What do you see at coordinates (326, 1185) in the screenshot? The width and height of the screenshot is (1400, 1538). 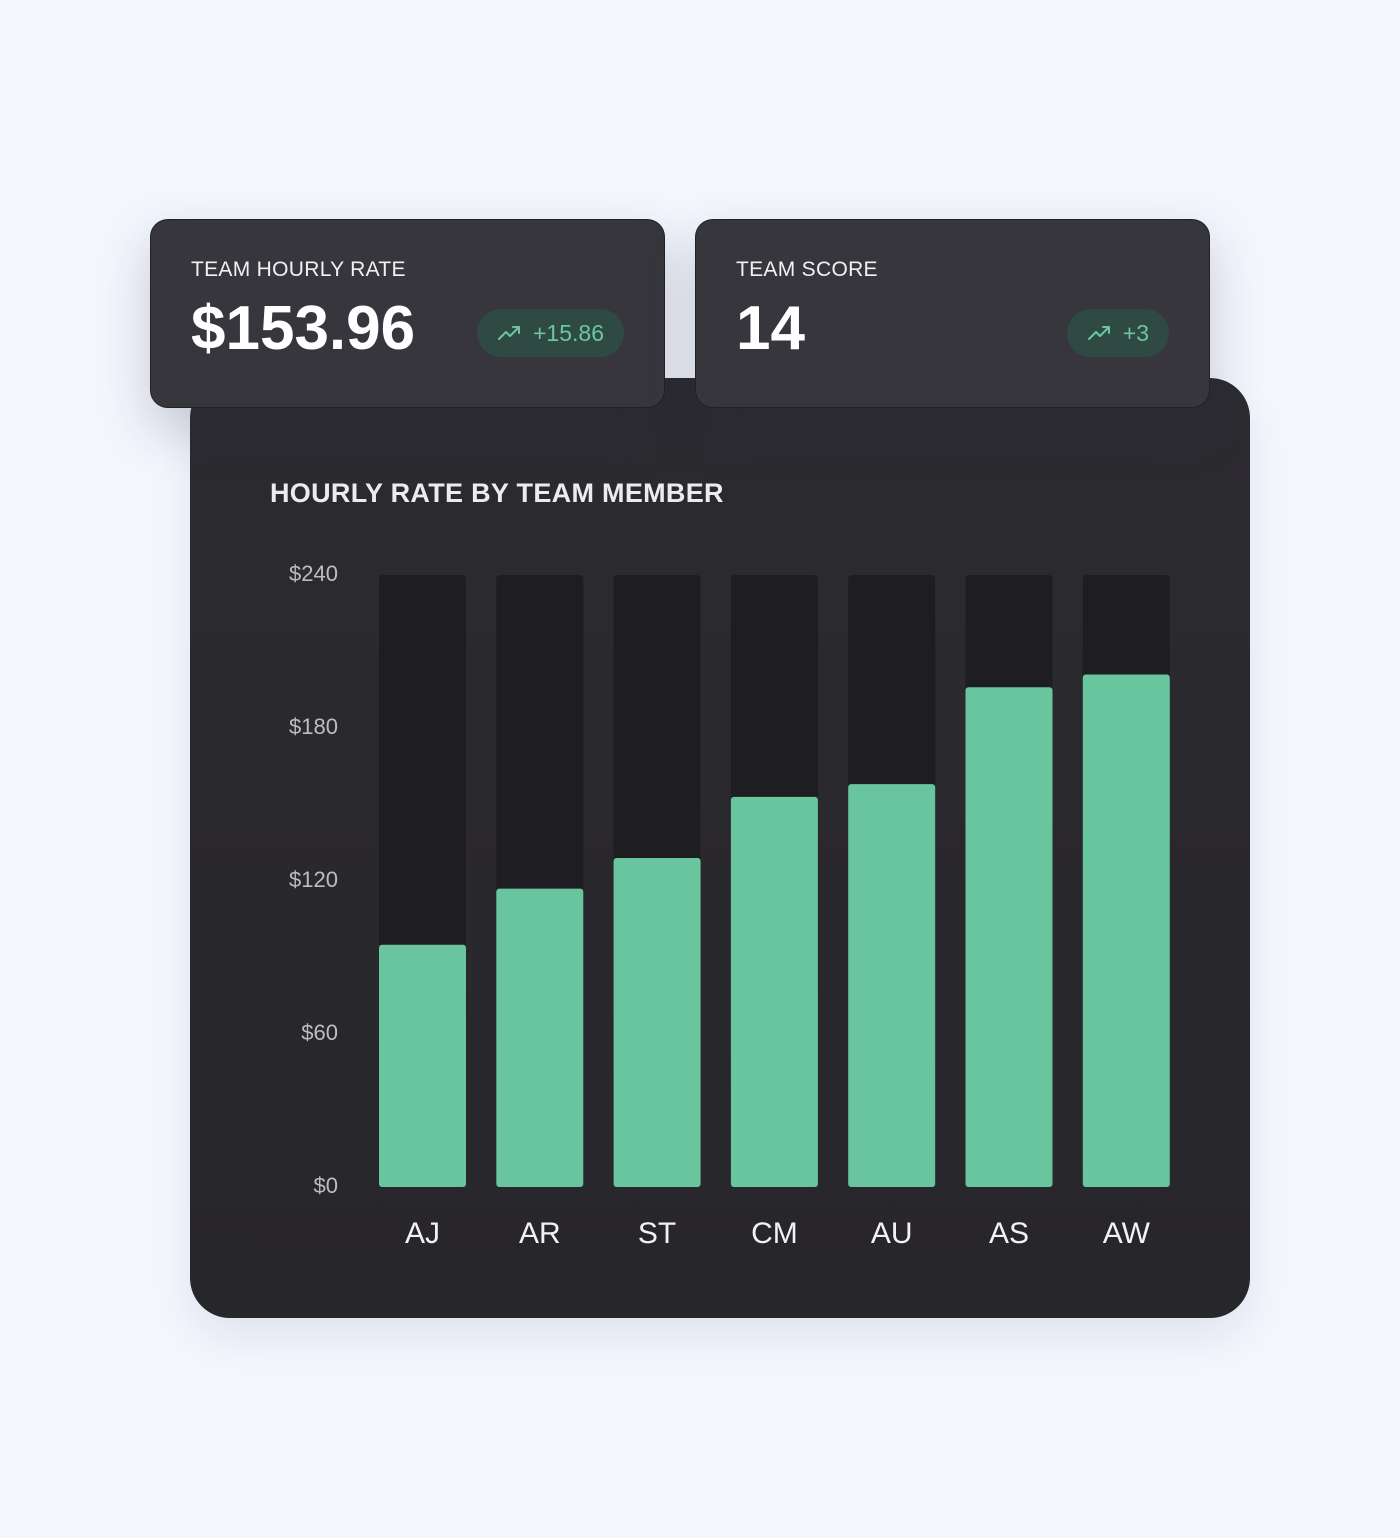 I see `y-tick-label: $0` at bounding box center [326, 1185].